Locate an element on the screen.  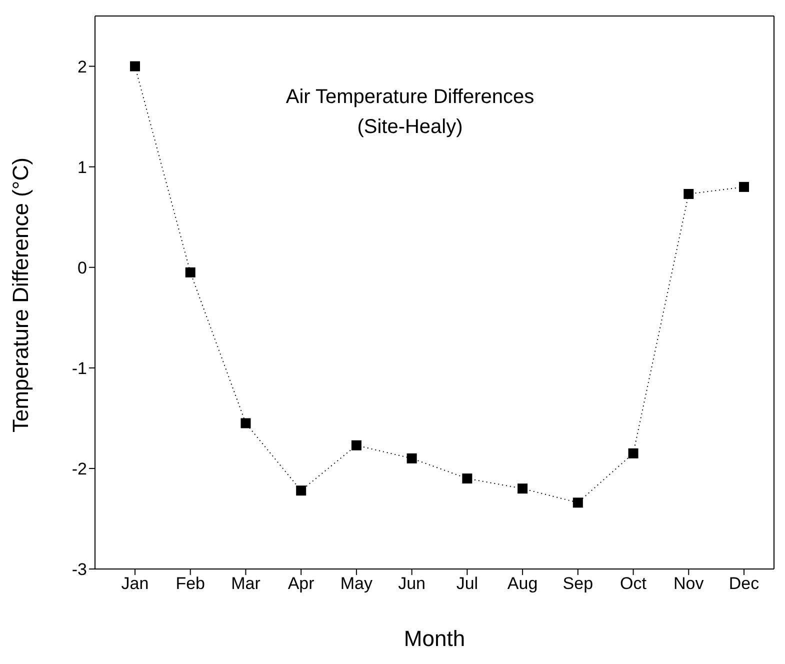
y-tick-label: 1 is located at coordinates (82, 167).